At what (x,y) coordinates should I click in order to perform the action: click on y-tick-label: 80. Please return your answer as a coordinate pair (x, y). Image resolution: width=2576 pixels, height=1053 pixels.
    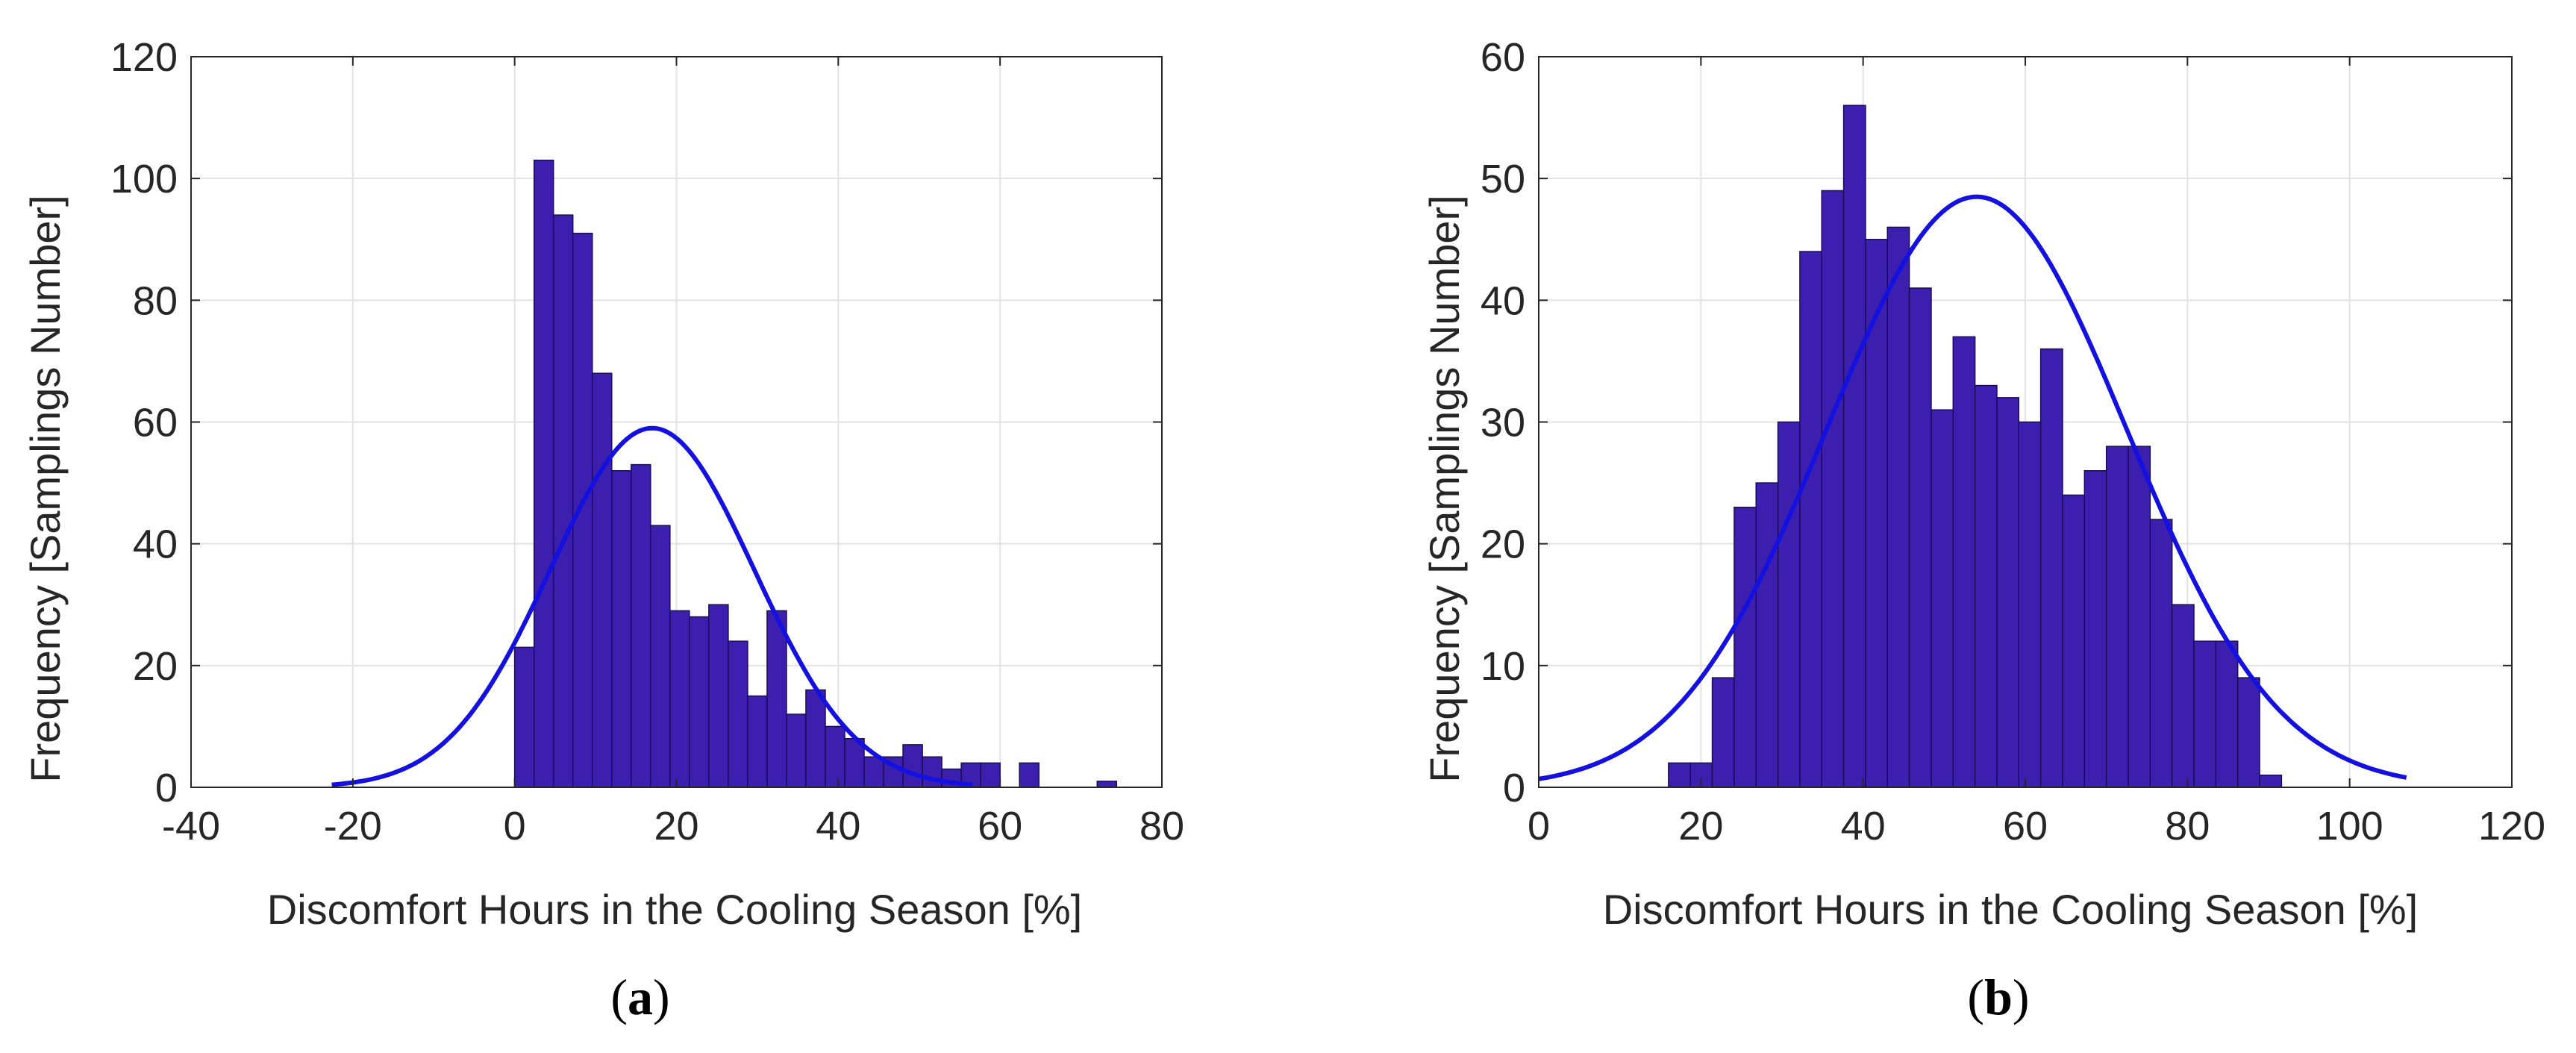
    Looking at the image, I should click on (155, 301).